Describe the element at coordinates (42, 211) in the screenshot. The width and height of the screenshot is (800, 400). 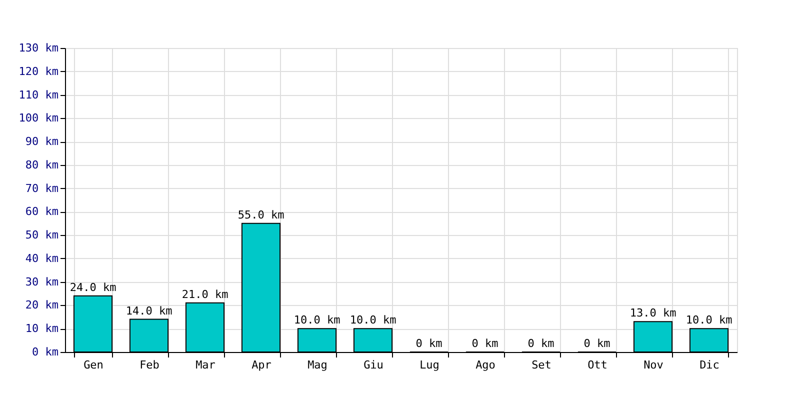
I see `y-tick-label: 60 km` at that location.